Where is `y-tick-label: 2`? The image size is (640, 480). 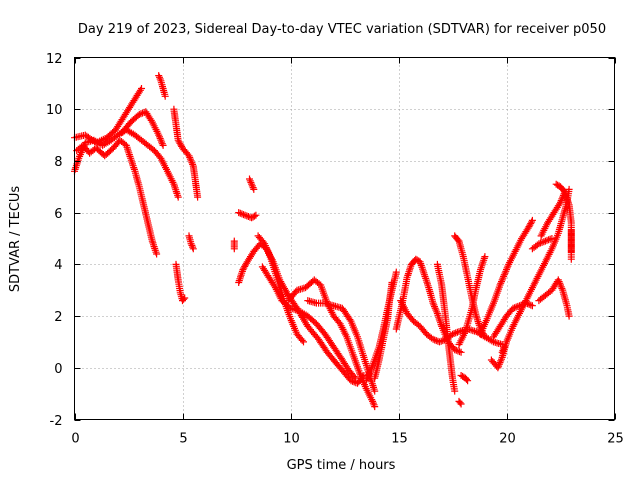 y-tick-label: 2 is located at coordinates (58, 317).